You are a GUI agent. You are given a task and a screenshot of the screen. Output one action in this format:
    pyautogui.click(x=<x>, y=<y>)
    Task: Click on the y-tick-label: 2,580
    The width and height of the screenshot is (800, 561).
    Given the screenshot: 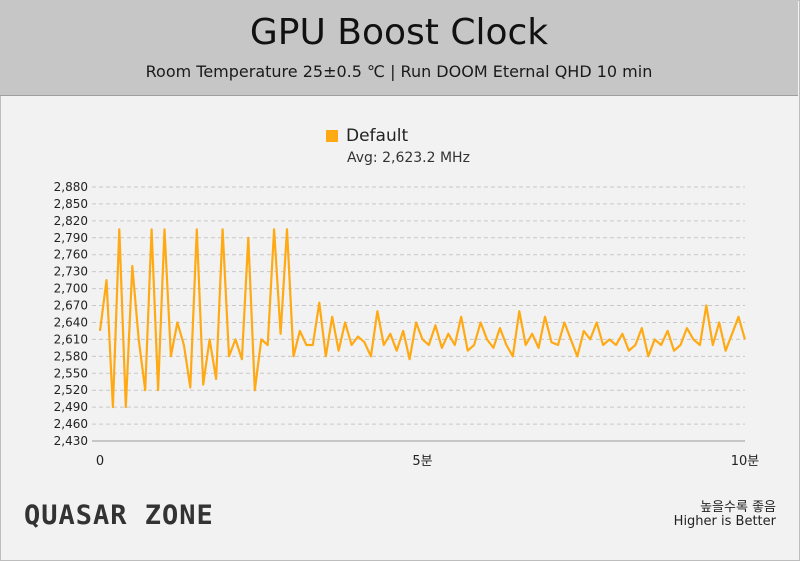 What is the action you would take?
    pyautogui.click(x=71, y=356)
    